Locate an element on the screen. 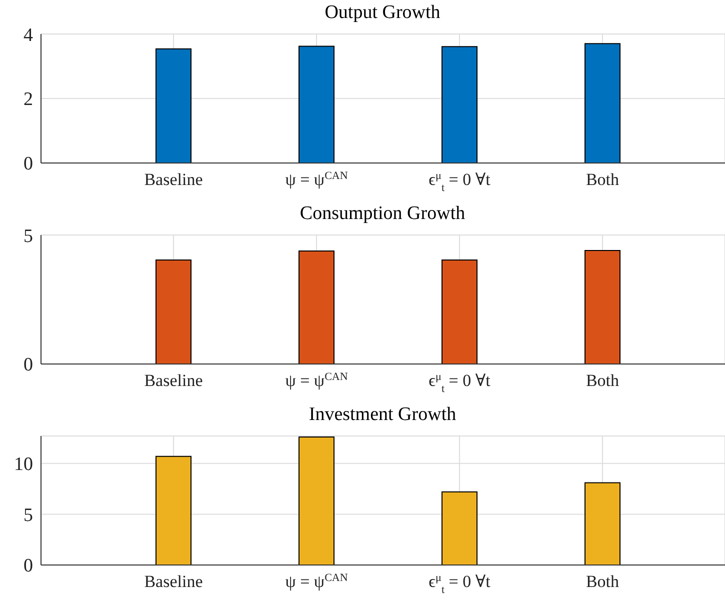 Image resolution: width=725 pixels, height=605 pixels. y-tick-label: 2 is located at coordinates (28, 99).